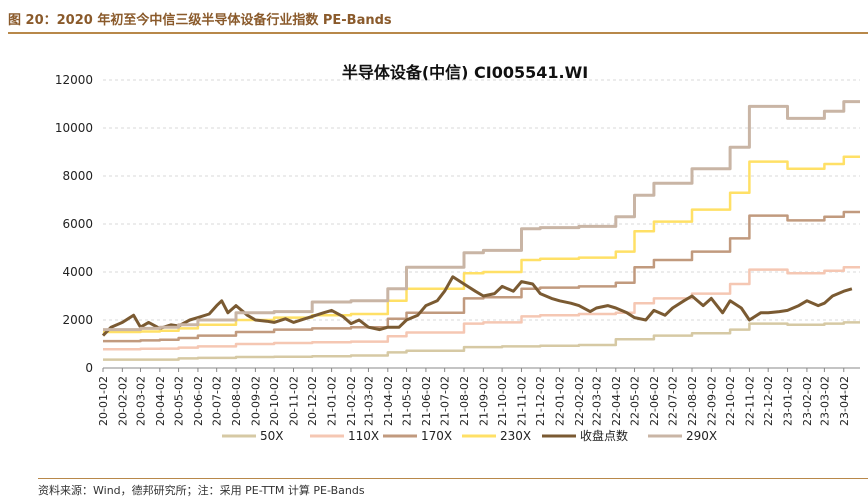 This screenshot has height=498, width=868. Describe the element at coordinates (438, 33) in the screenshot. I see `top-rule` at that location.